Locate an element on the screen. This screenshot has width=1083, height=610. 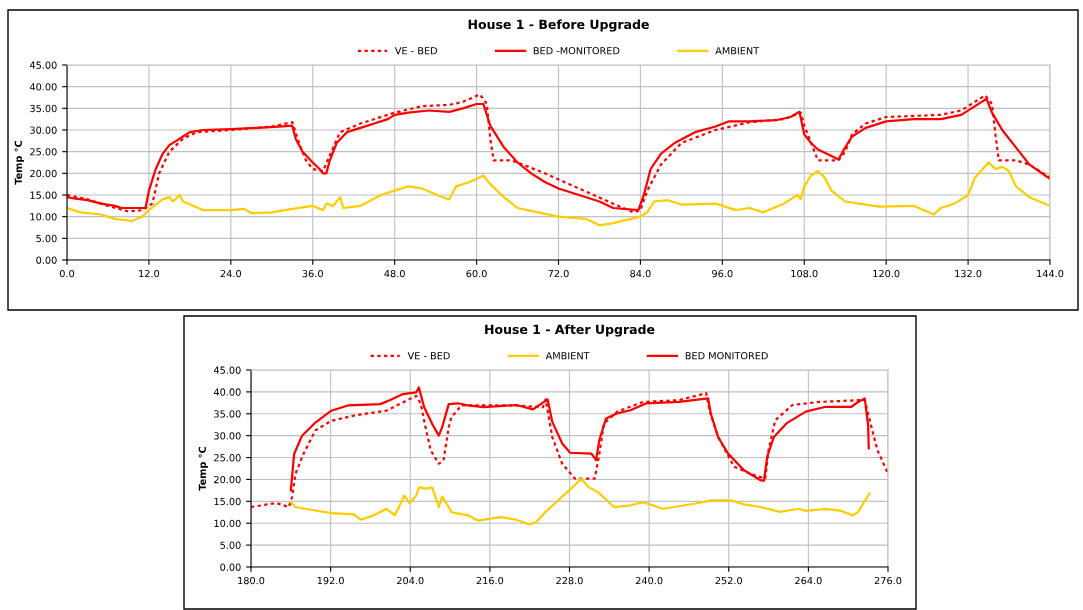
x-tick-label: 120.0 is located at coordinates (886, 273).